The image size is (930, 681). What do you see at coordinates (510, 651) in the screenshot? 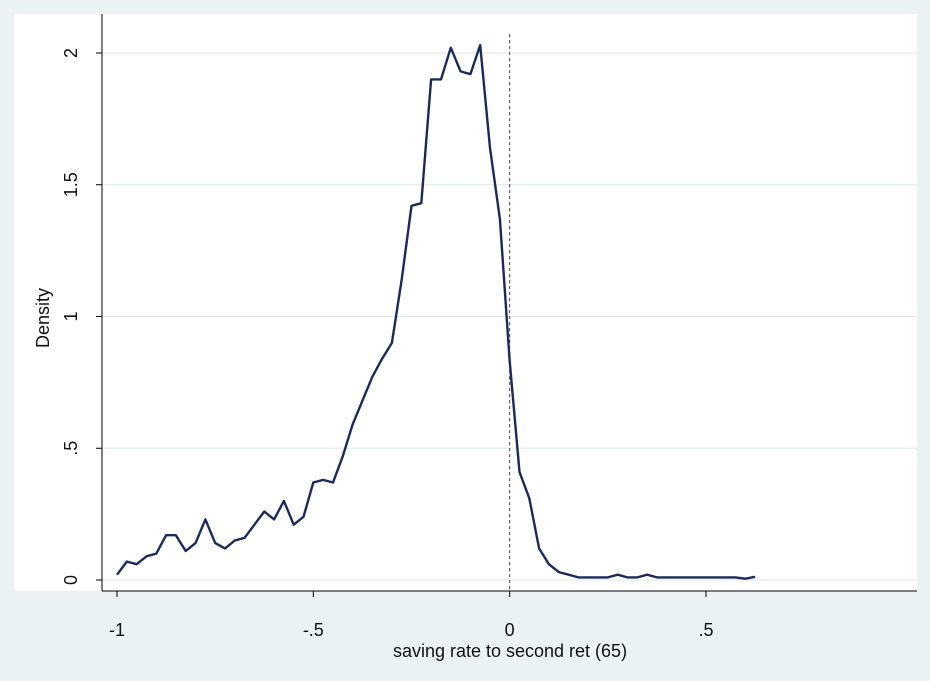
I see `x-axis-label: saving rate to second ret (65)` at bounding box center [510, 651].